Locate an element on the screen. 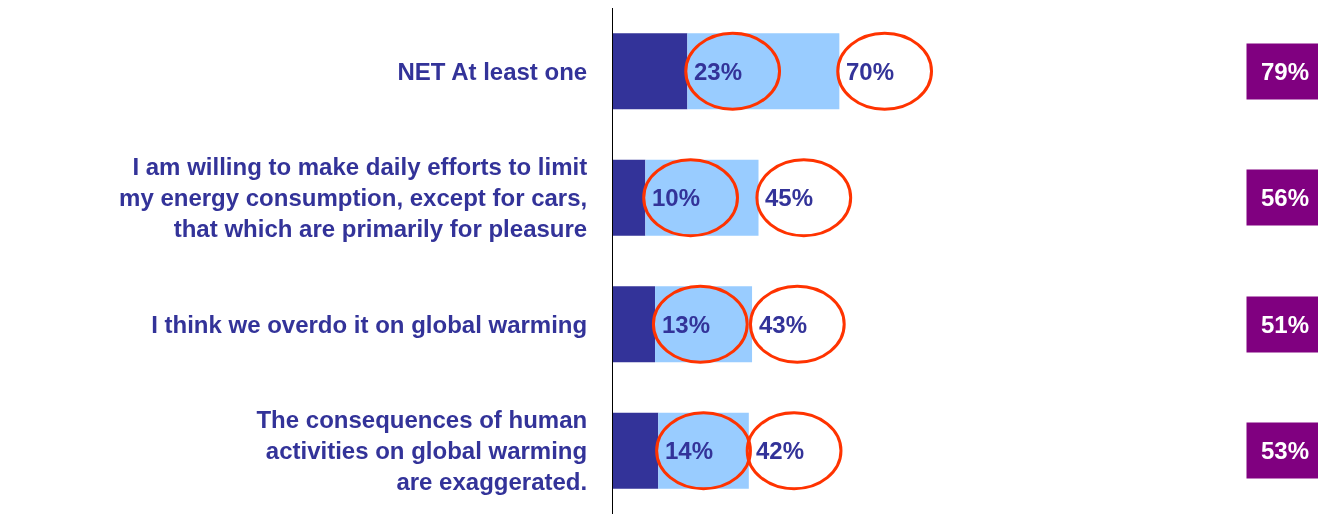 This screenshot has width=1318, height=514. y-tick-label: NET At least one is located at coordinates (492, 71).